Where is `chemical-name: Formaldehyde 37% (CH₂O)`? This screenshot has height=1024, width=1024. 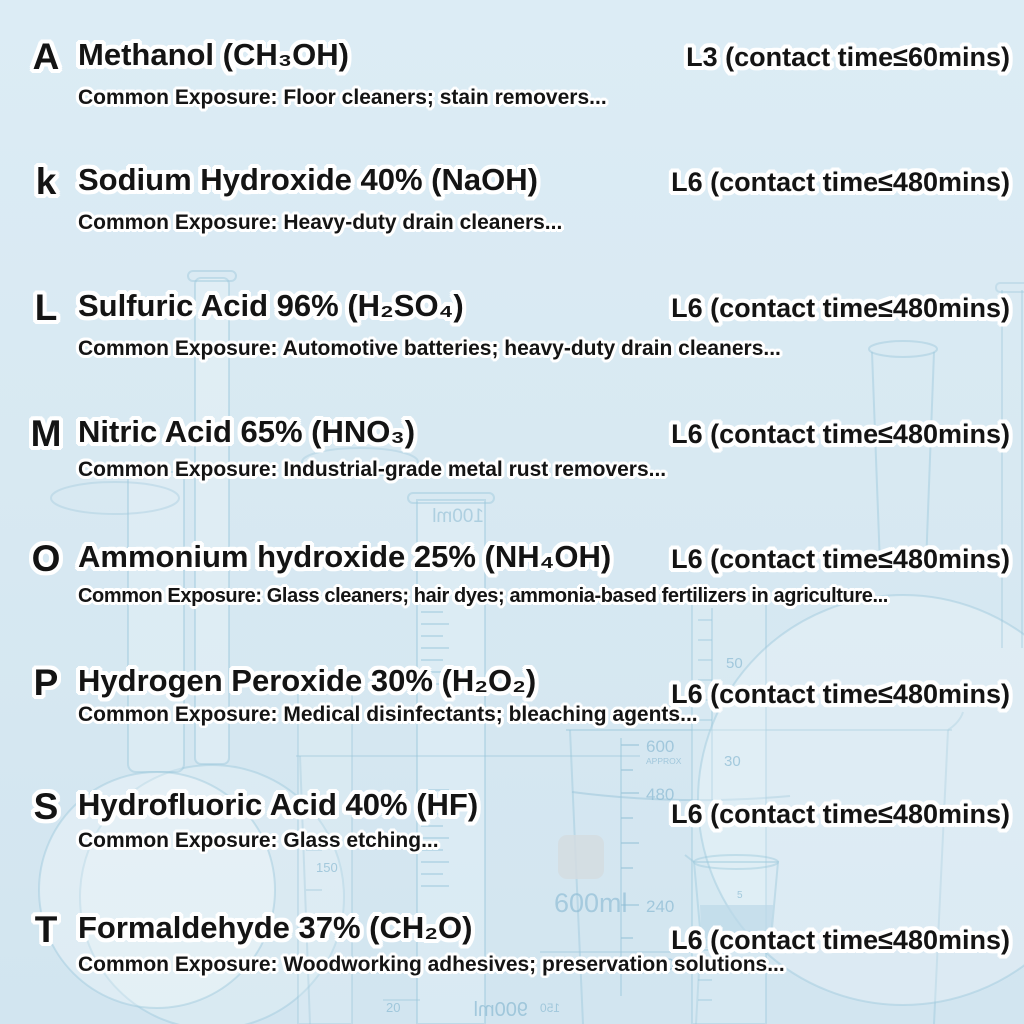
chemical-name: Formaldehyde 37% (CH₂O) is located at coordinates (275, 927).